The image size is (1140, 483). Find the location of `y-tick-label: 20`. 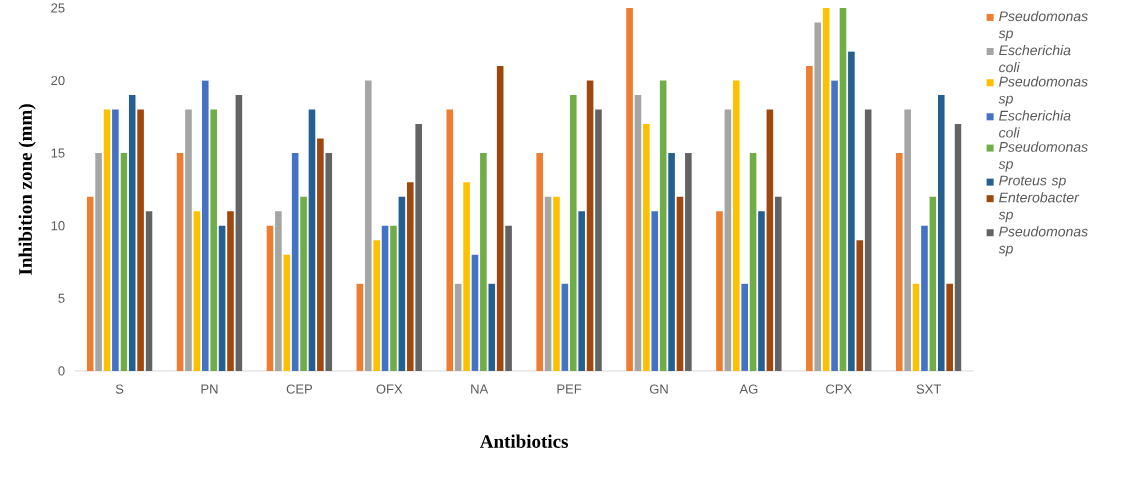

y-tick-label: 20 is located at coordinates (58, 81).